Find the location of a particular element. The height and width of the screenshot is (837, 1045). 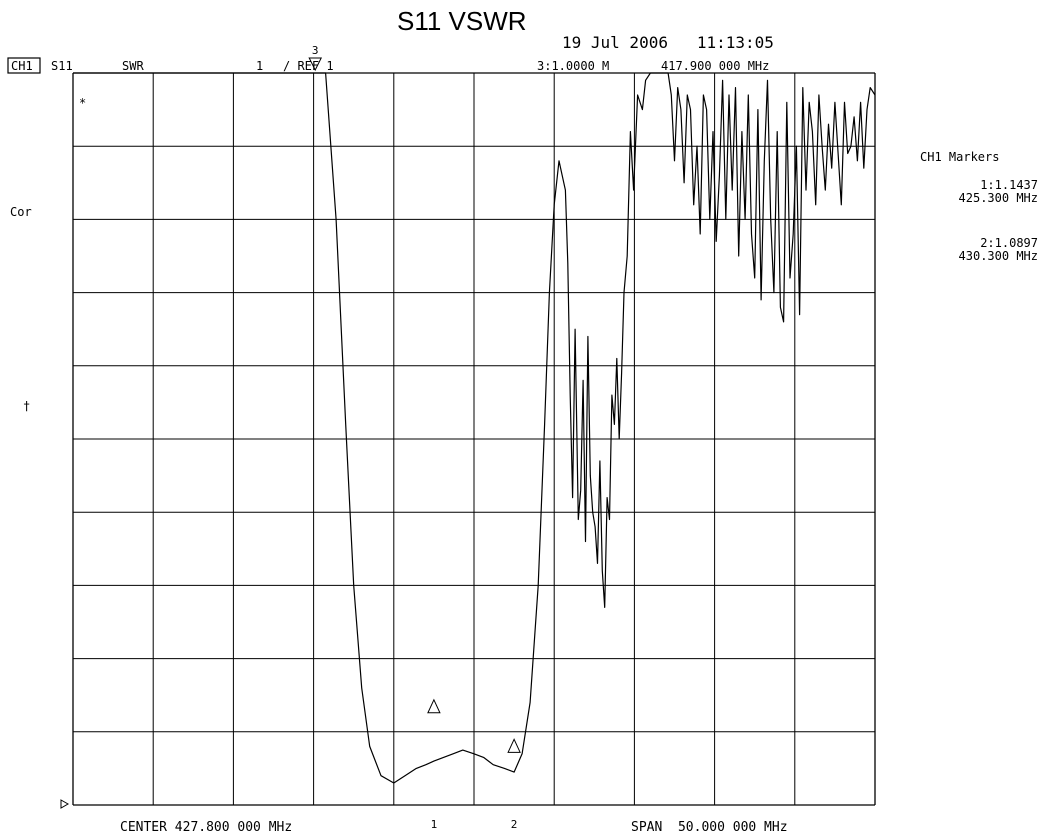

active-marker-label: 3:1.0000 M is located at coordinates (573, 66).